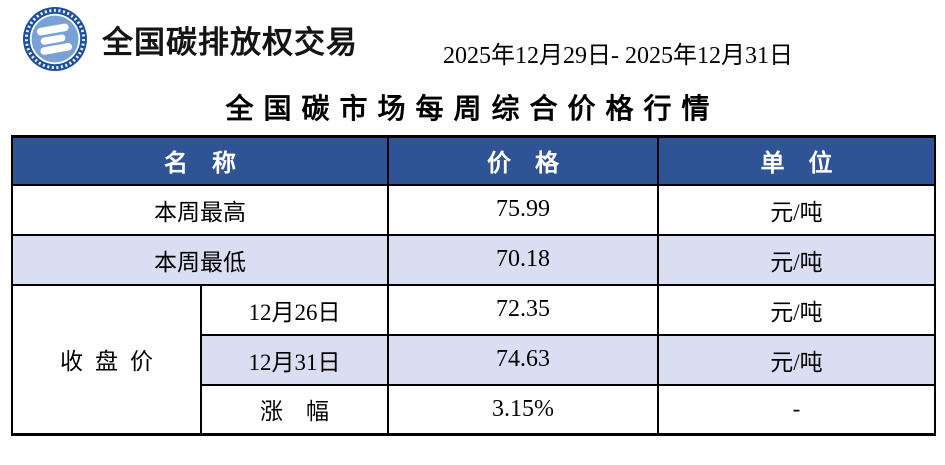 The height and width of the screenshot is (465, 945). I want to click on brand-header: 全国碳排放权交易, so click(190, 39).